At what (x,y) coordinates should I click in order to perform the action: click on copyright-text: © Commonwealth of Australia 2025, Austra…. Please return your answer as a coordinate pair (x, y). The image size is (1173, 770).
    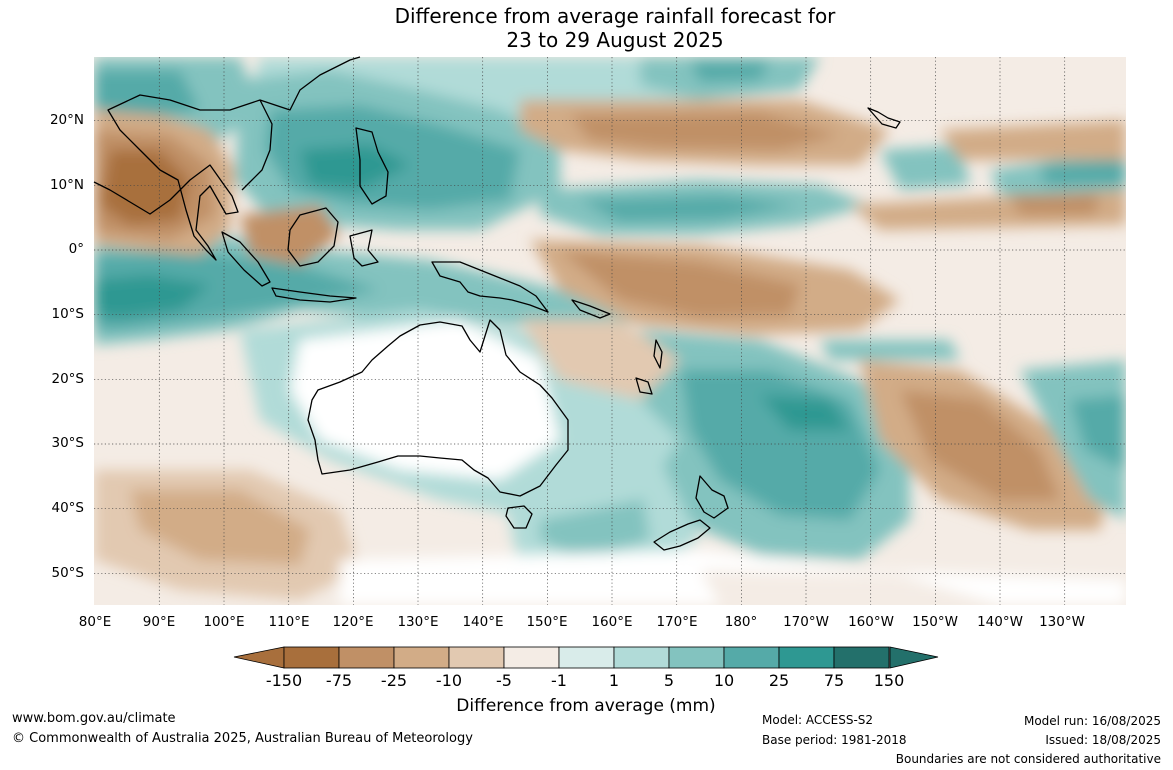
    Looking at the image, I should click on (242, 738).